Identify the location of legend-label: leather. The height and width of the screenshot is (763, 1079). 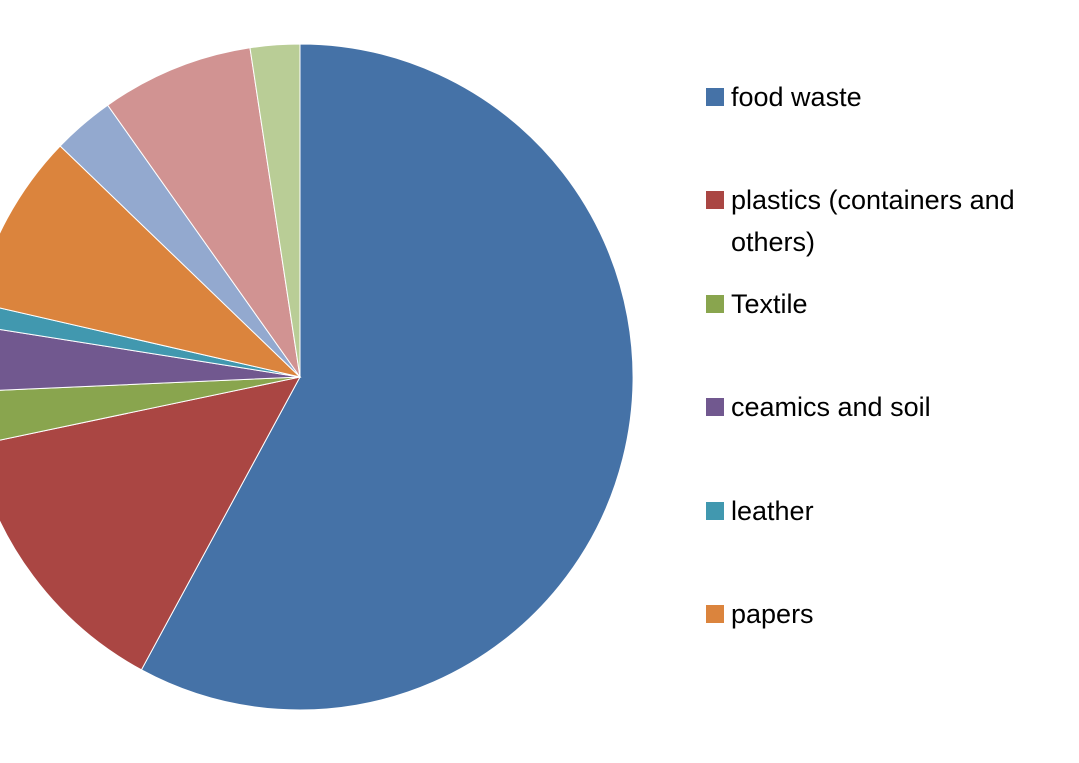
(772, 510).